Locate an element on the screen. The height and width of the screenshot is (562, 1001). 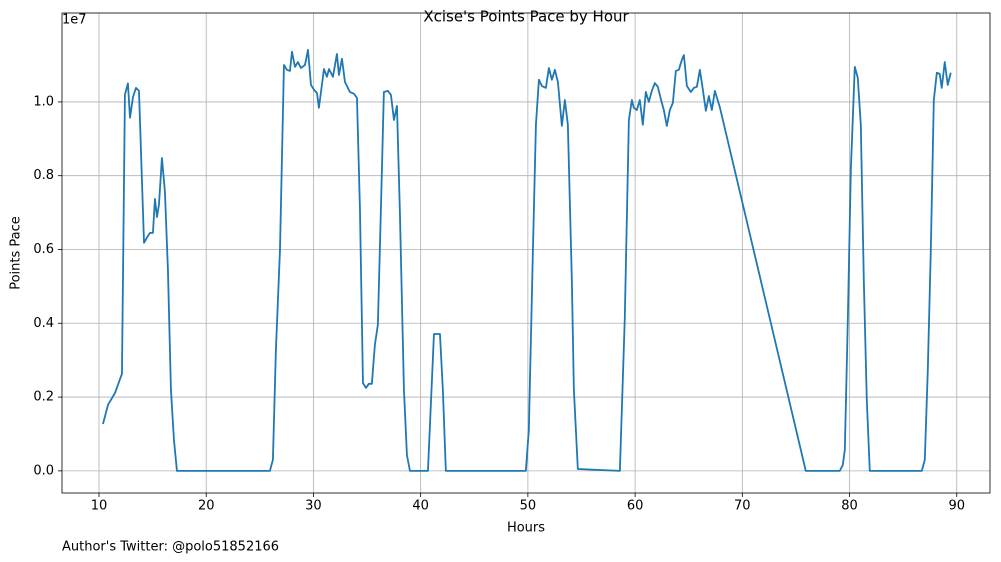
y-axis-label: Points Pace is located at coordinates (16, 253).